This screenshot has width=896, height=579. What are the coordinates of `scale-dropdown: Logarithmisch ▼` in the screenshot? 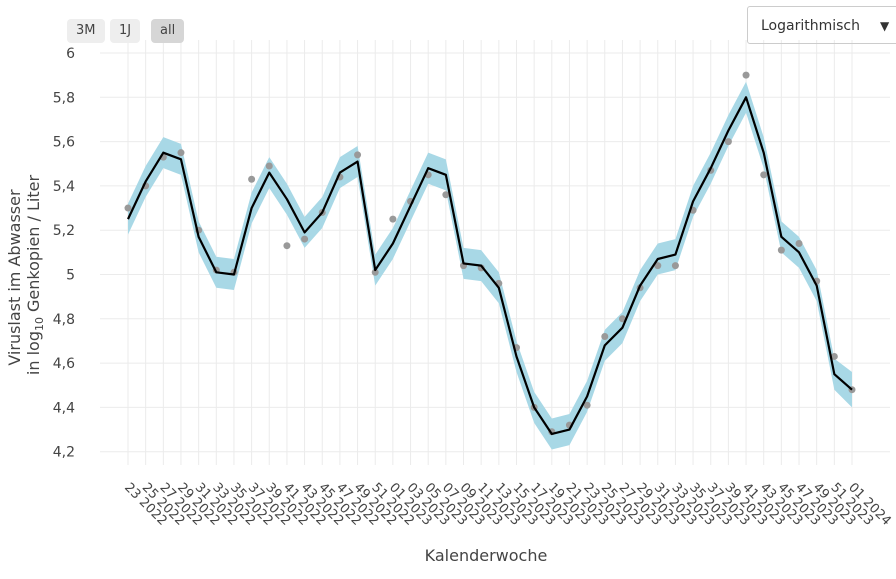 It's located at (821, 25).